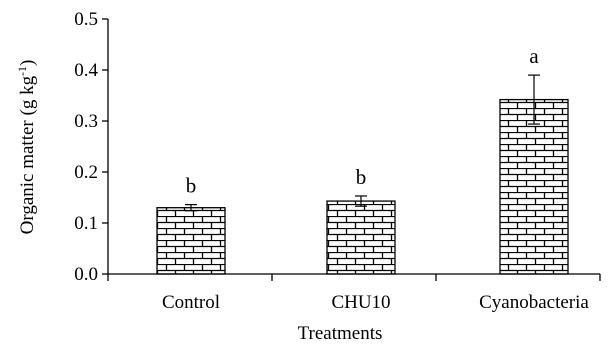 This screenshot has width=611, height=345. What do you see at coordinates (27, 63) in the screenshot?
I see `y-axis-title-close: )` at bounding box center [27, 63].